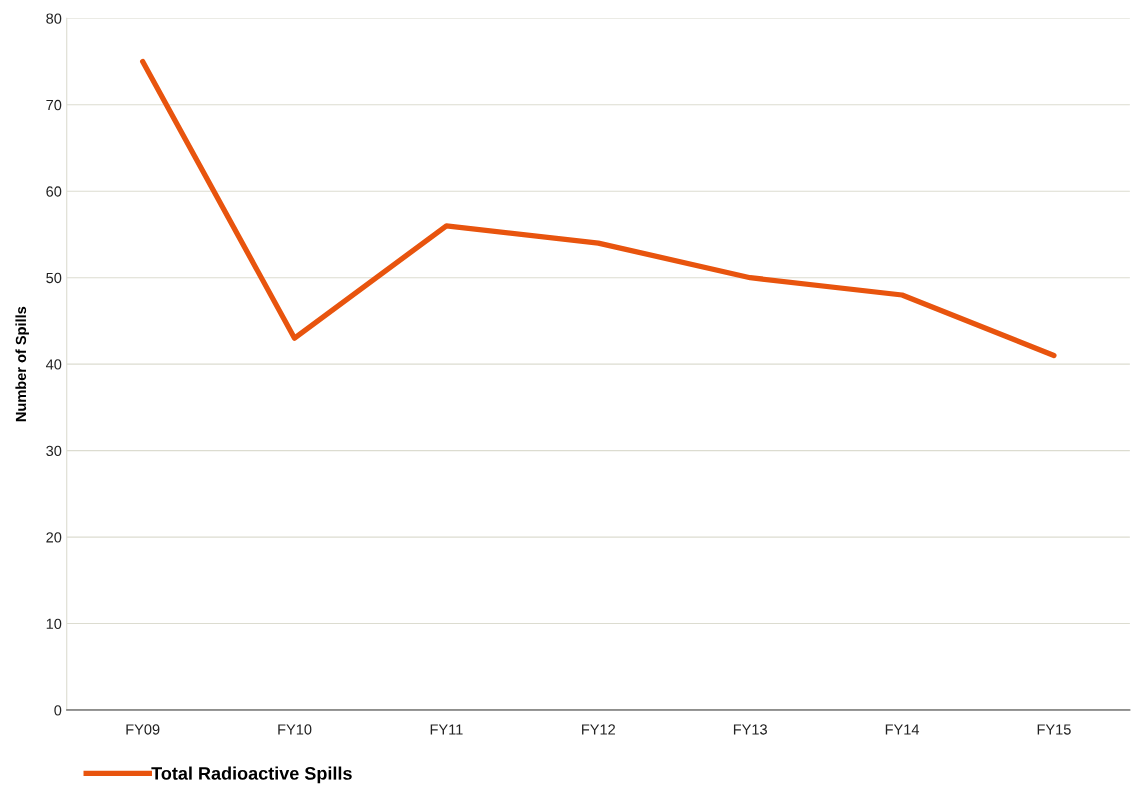 Image resolution: width=1131 pixels, height=796 pixels. Describe the element at coordinates (1054, 729) in the screenshot. I see `x-tick-label: FY15` at that location.